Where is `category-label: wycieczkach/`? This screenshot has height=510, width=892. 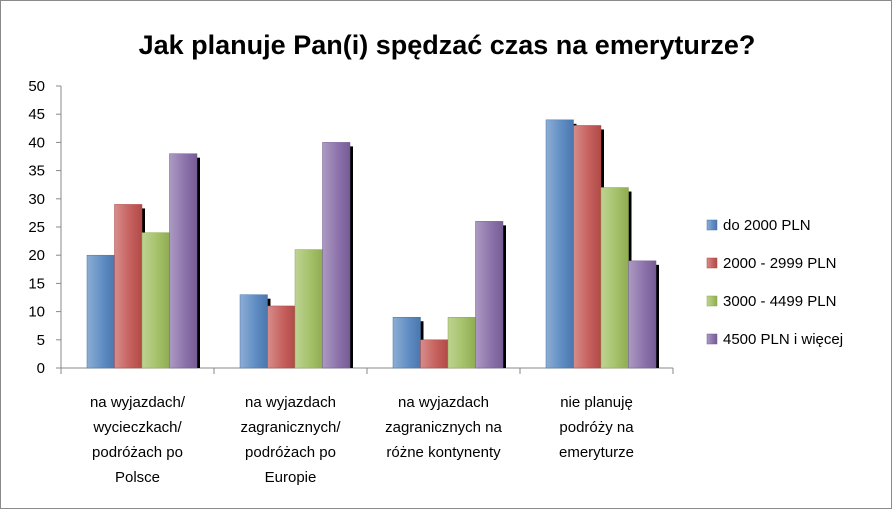 category-label: wycieczkach/ is located at coordinates (137, 427).